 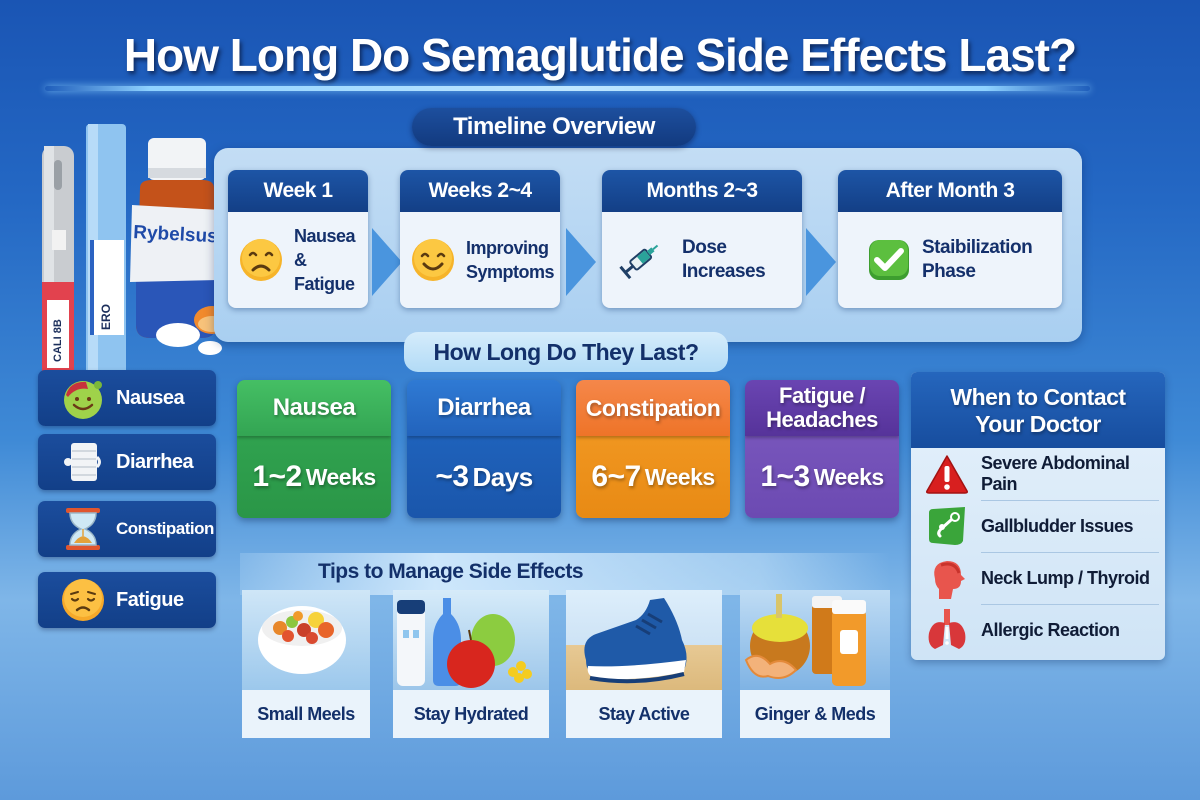 I want to click on contact-item: Allergic Reaction, so click(x=1038, y=630).